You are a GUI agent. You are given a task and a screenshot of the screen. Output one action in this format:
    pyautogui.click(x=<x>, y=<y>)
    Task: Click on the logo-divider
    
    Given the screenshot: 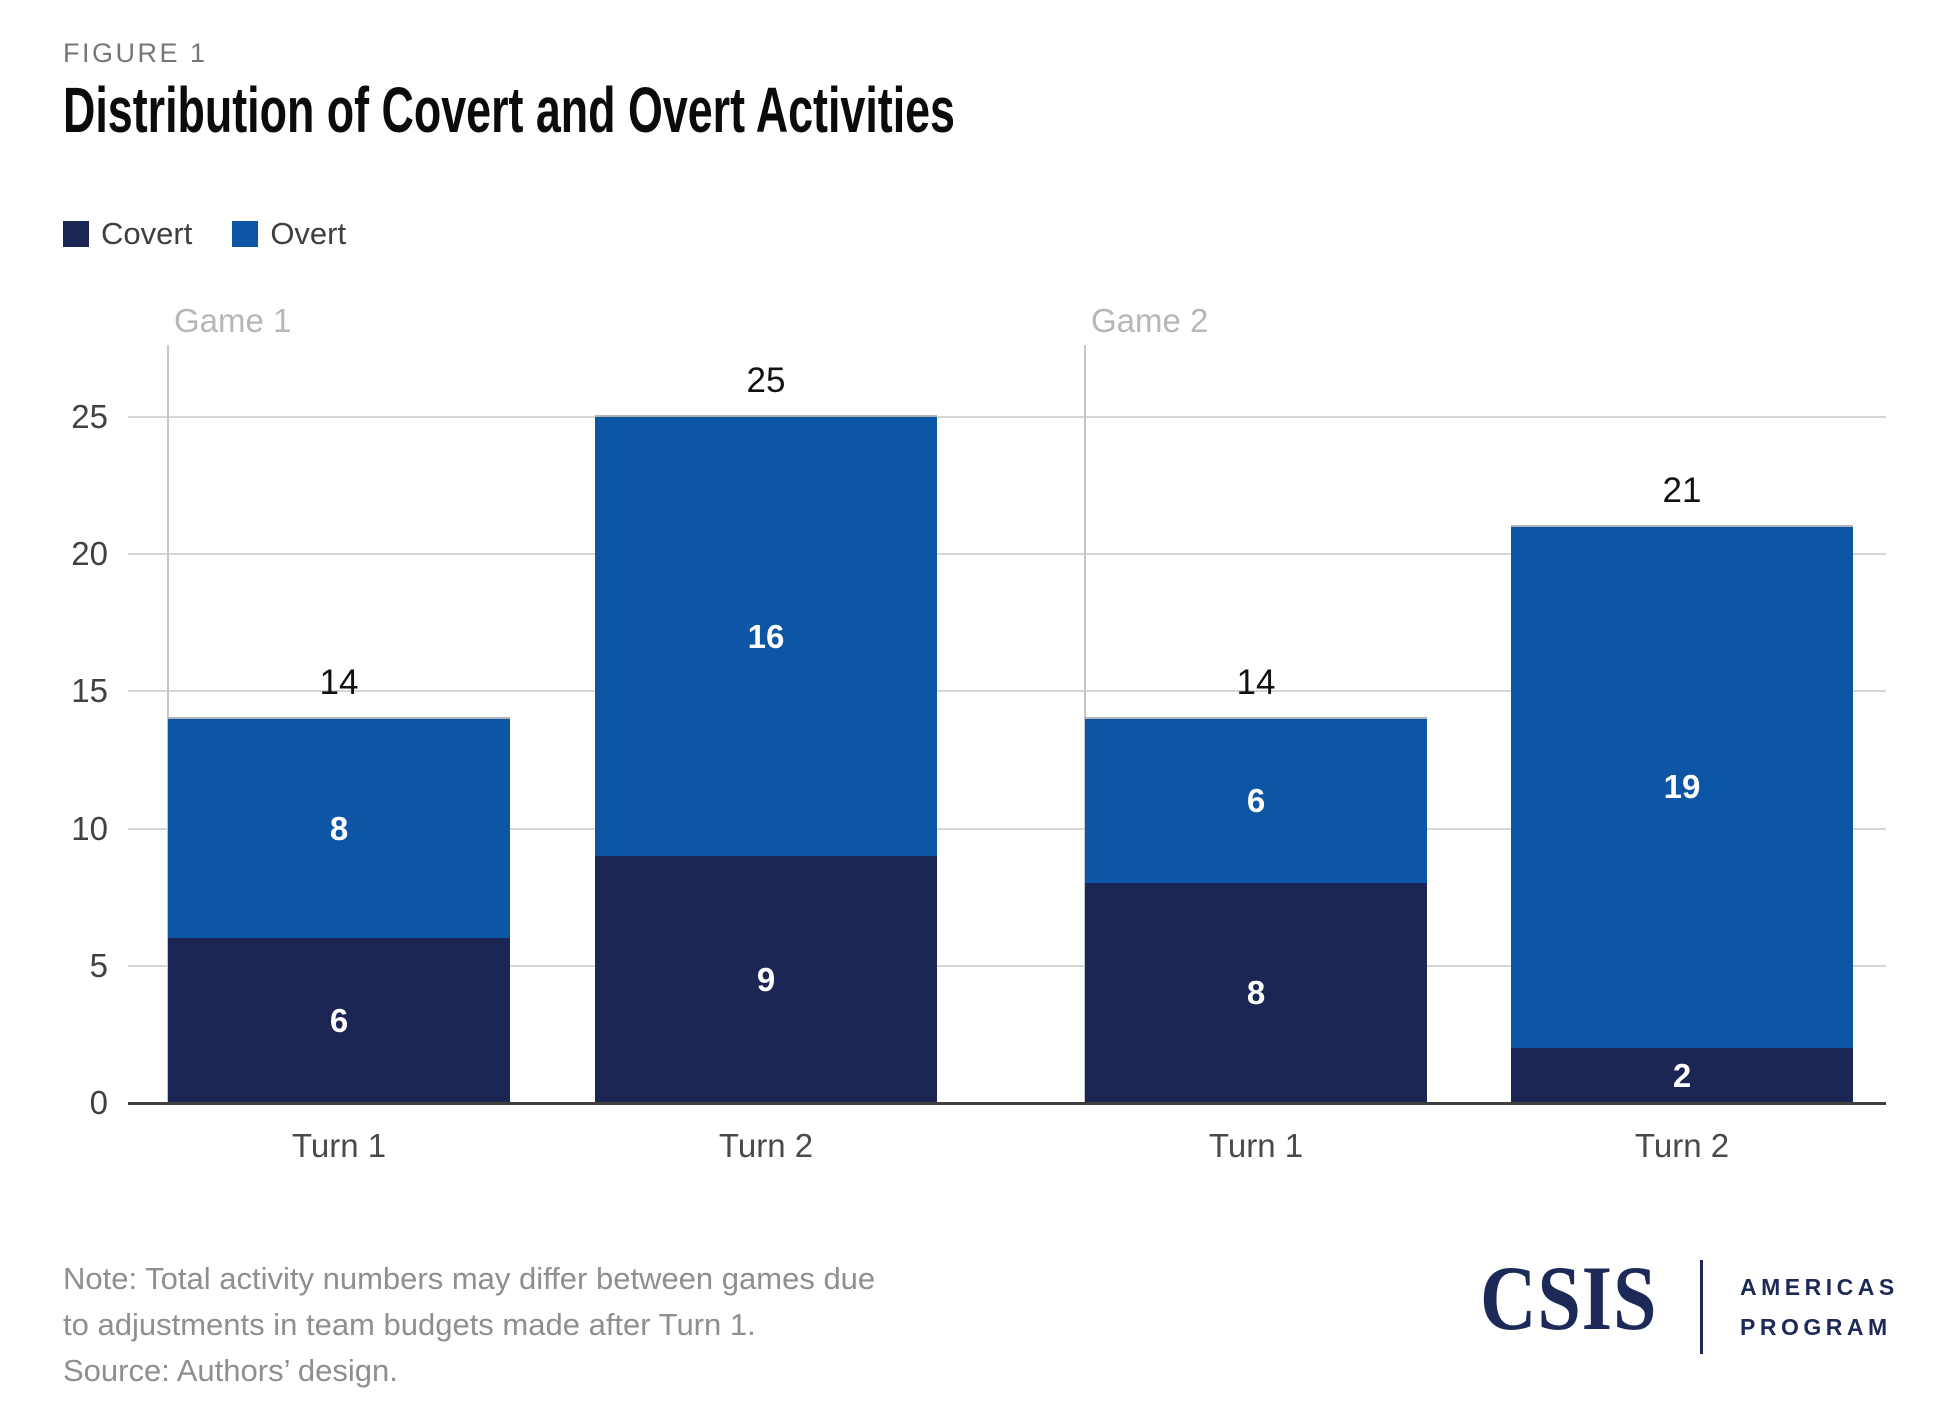 What is the action you would take?
    pyautogui.click(x=1701, y=1307)
    